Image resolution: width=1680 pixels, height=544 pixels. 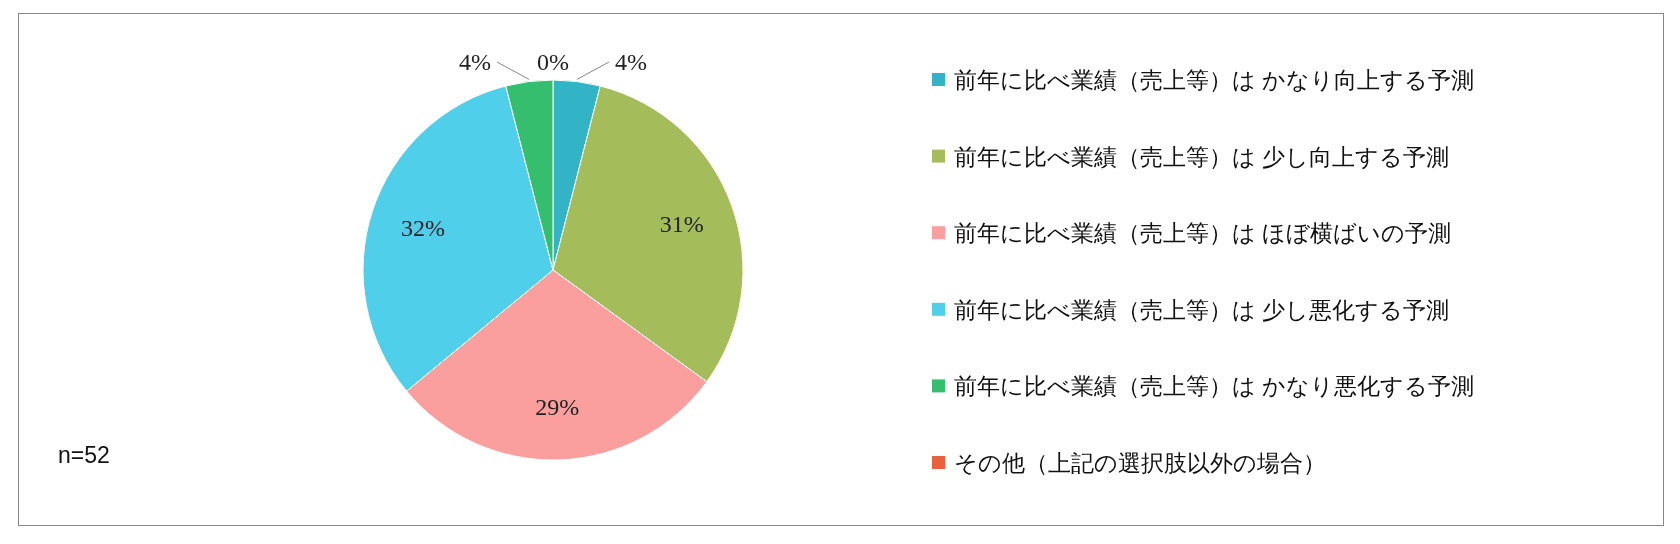 I want to click on legend-label: 前年に比べ業績（売上等）は 少し悪化する予測, so click(x=1202, y=309).